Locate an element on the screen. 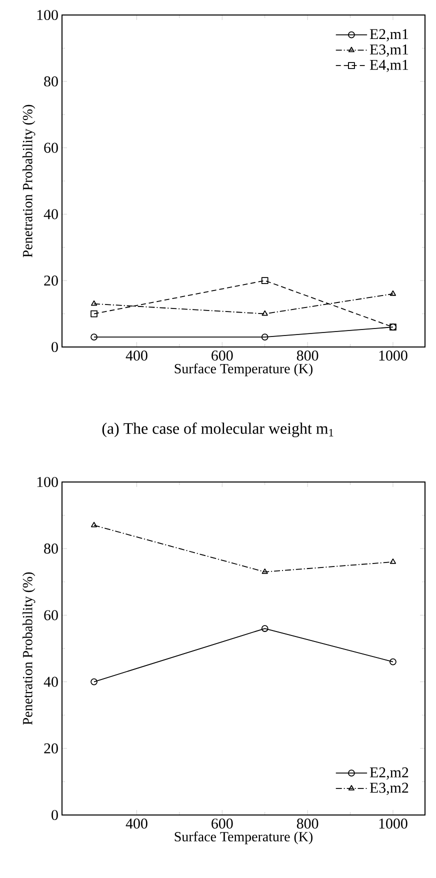 Image resolution: width=436 pixels, height=878 pixels. legend-label: E3,m2 is located at coordinates (389, 788).